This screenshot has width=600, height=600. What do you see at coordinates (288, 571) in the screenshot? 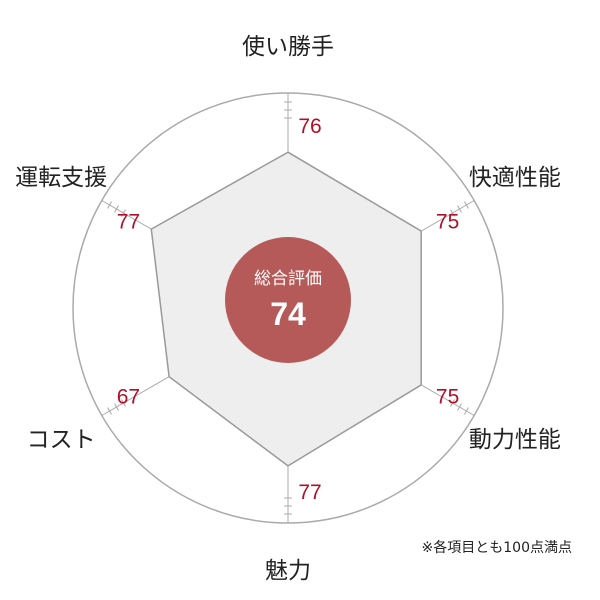
I see `axis-label: 魅力` at bounding box center [288, 571].